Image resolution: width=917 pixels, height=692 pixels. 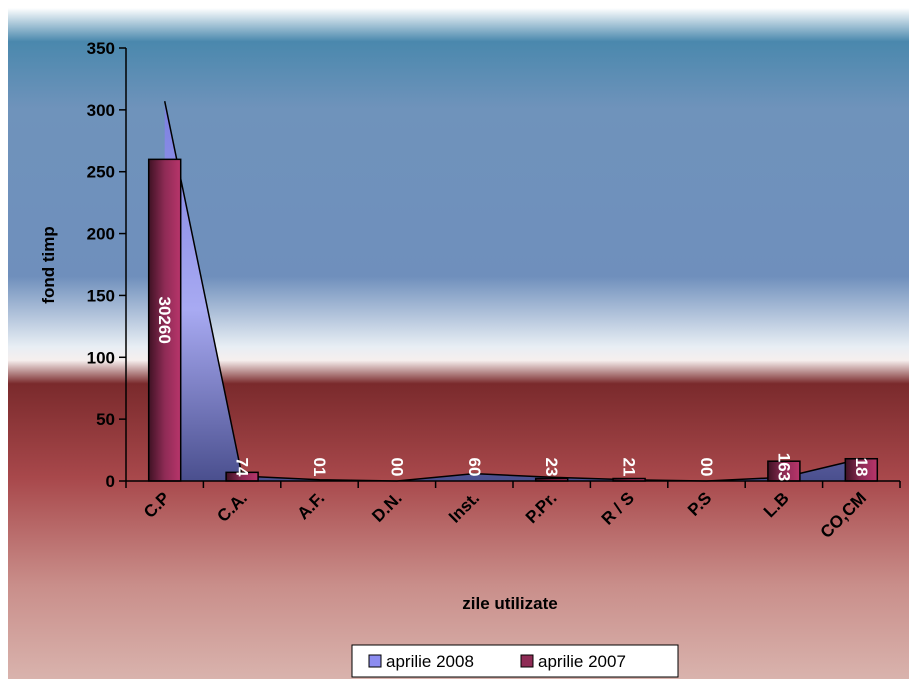 What do you see at coordinates (396, 467) in the screenshot?
I see `data-label-d-n: 00` at bounding box center [396, 467].